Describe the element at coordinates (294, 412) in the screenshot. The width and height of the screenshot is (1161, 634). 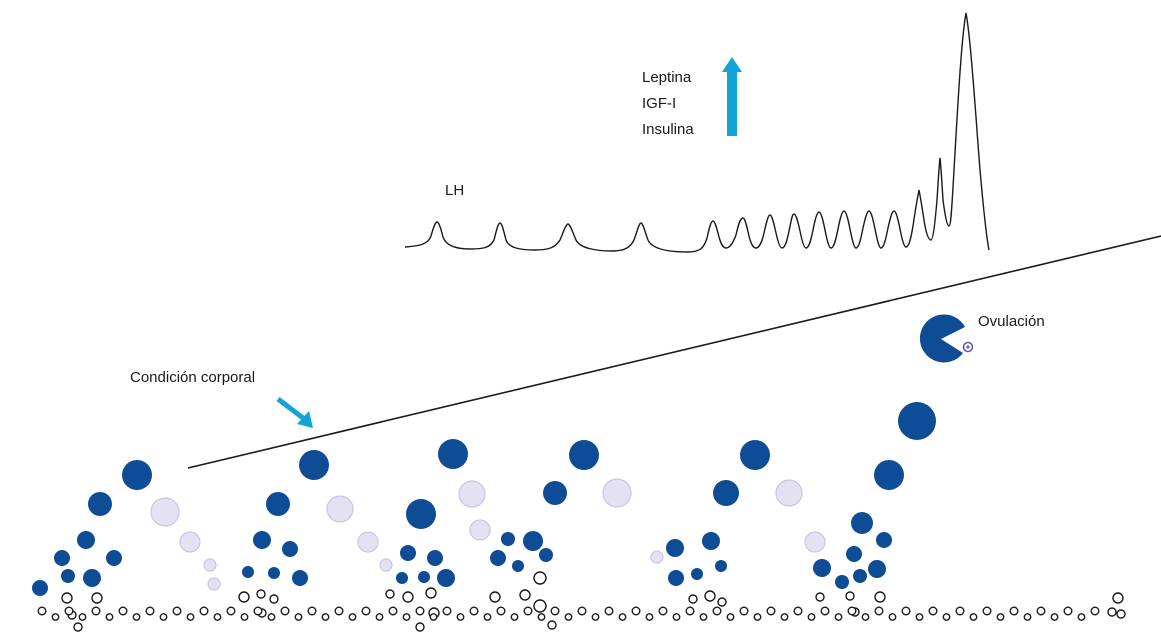
I see `diagonal-arrow-icon` at that location.